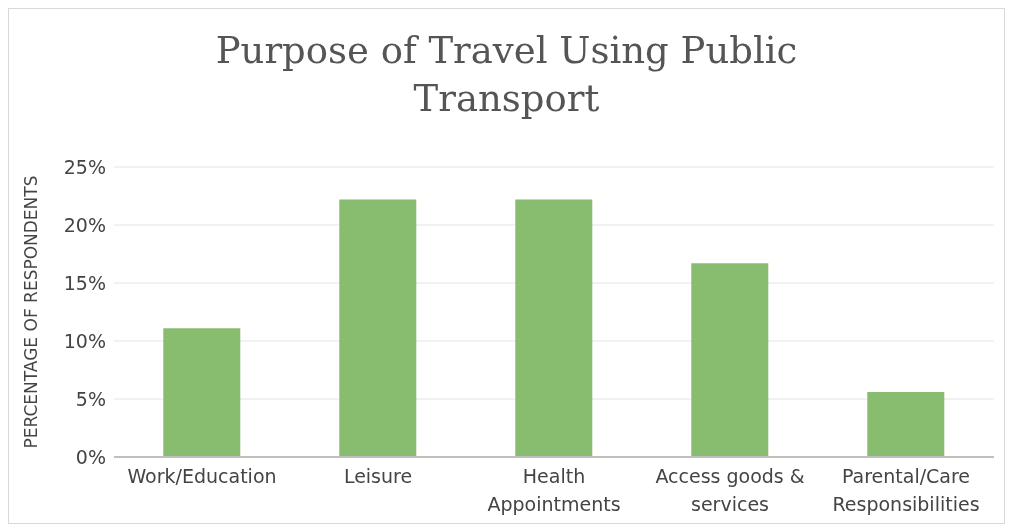 Image resolution: width=1013 pixels, height=532 pixels. What do you see at coordinates (84, 224) in the screenshot?
I see `y-tick-label: 20%` at bounding box center [84, 224].